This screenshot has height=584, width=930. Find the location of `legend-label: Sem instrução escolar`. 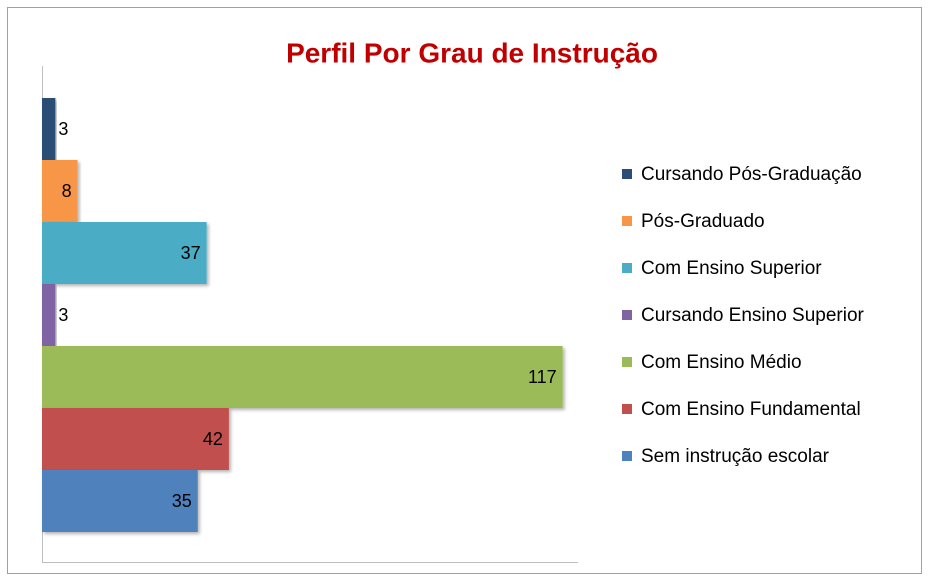

legend-label: Sem instrução escolar is located at coordinates (735, 456).